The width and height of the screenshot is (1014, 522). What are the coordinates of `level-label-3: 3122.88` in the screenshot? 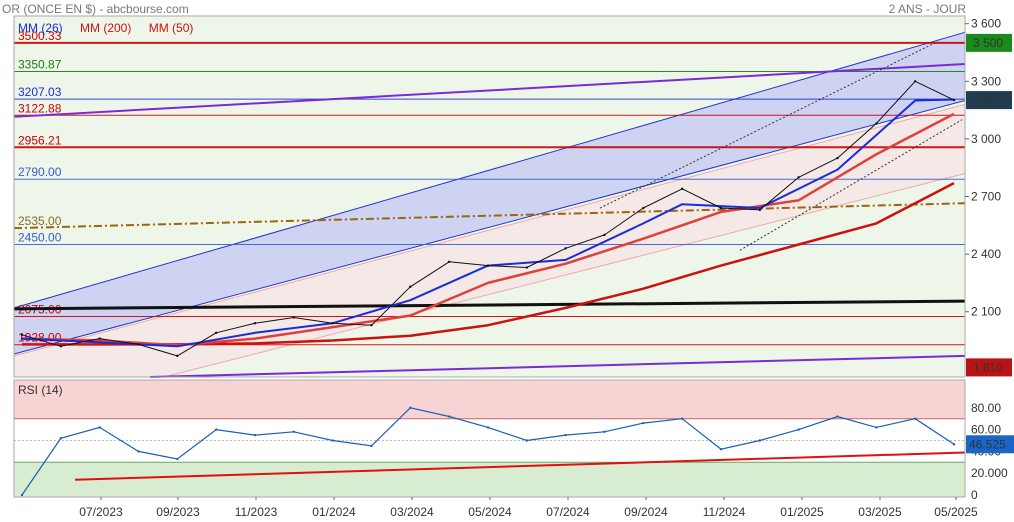 It's located at (40, 108).